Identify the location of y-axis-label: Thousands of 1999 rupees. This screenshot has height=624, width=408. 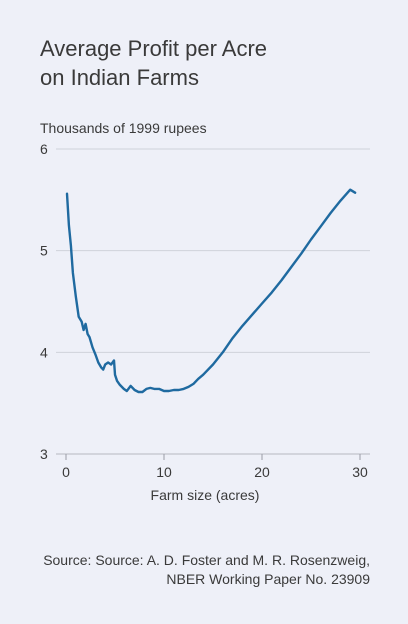
(123, 128).